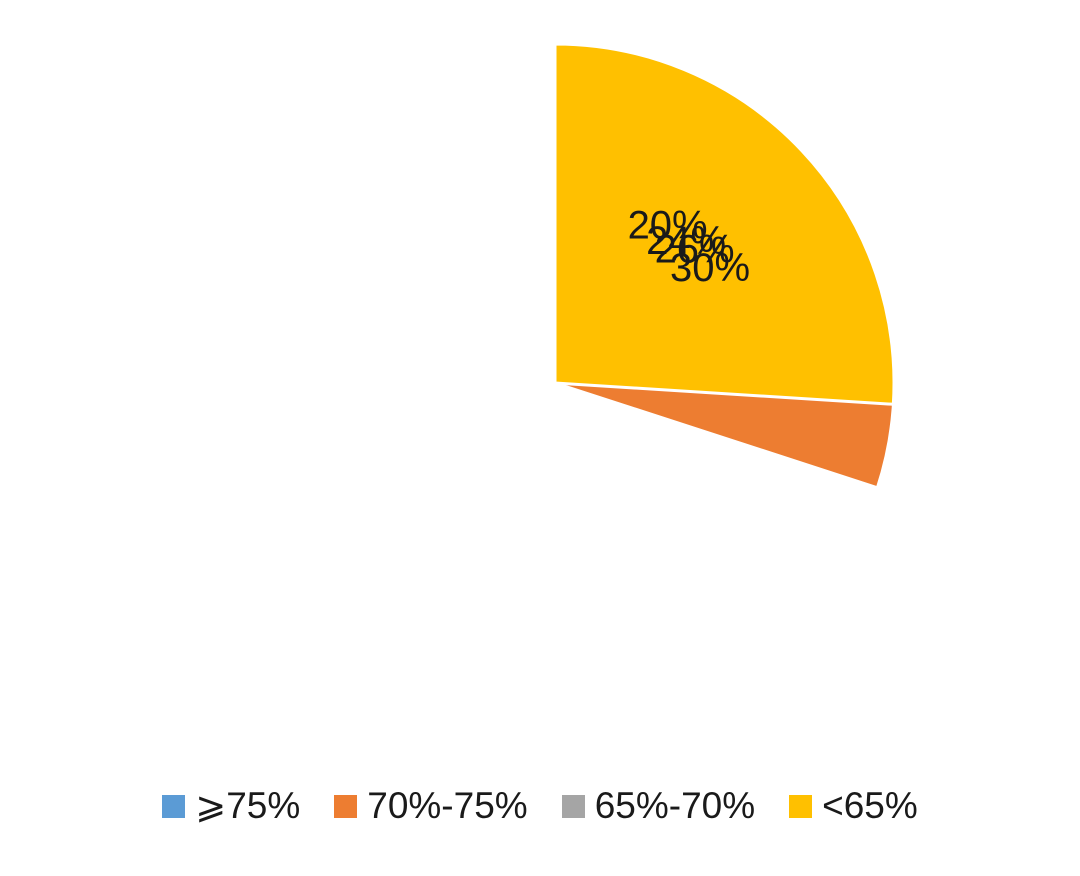 This screenshot has height=876, width=1080. Describe the element at coordinates (710, 268) in the screenshot. I see `pie-slice-data-label: 30%` at that location.